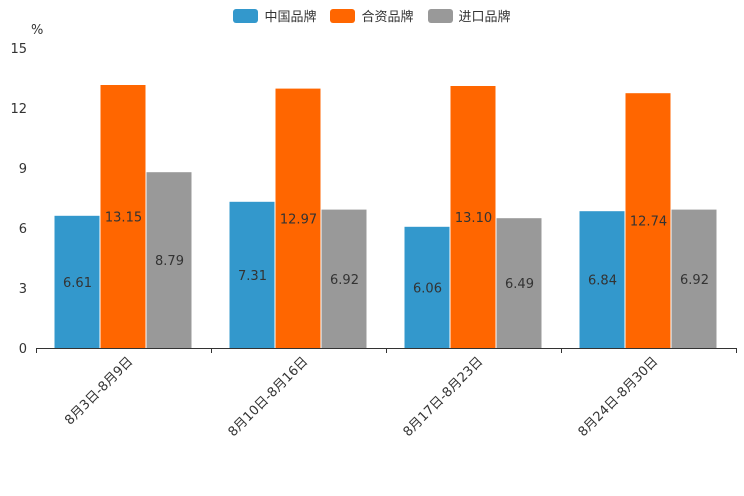 The width and height of the screenshot is (744, 496). Describe the element at coordinates (387, 17) in the screenshot. I see `legend-label-joint-venture-brand: 合资品牌` at that location.